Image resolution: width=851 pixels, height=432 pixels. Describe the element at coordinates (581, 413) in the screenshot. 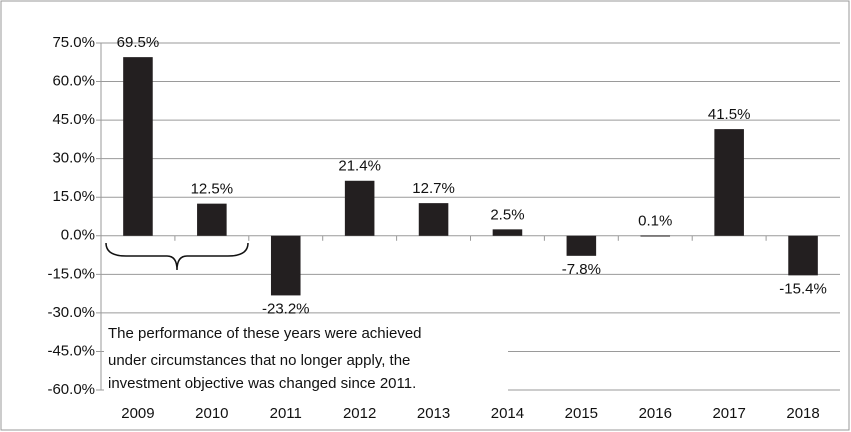

I see `x-tick-label: 2015` at that location.